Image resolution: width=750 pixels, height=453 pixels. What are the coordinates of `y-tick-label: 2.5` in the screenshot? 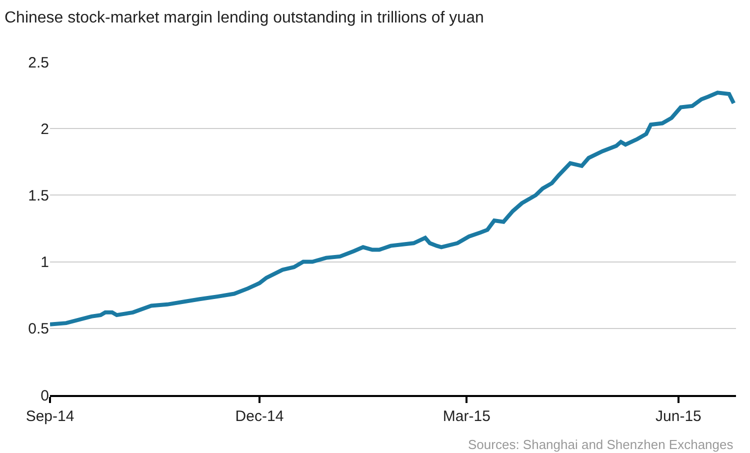 It's located at (38, 63).